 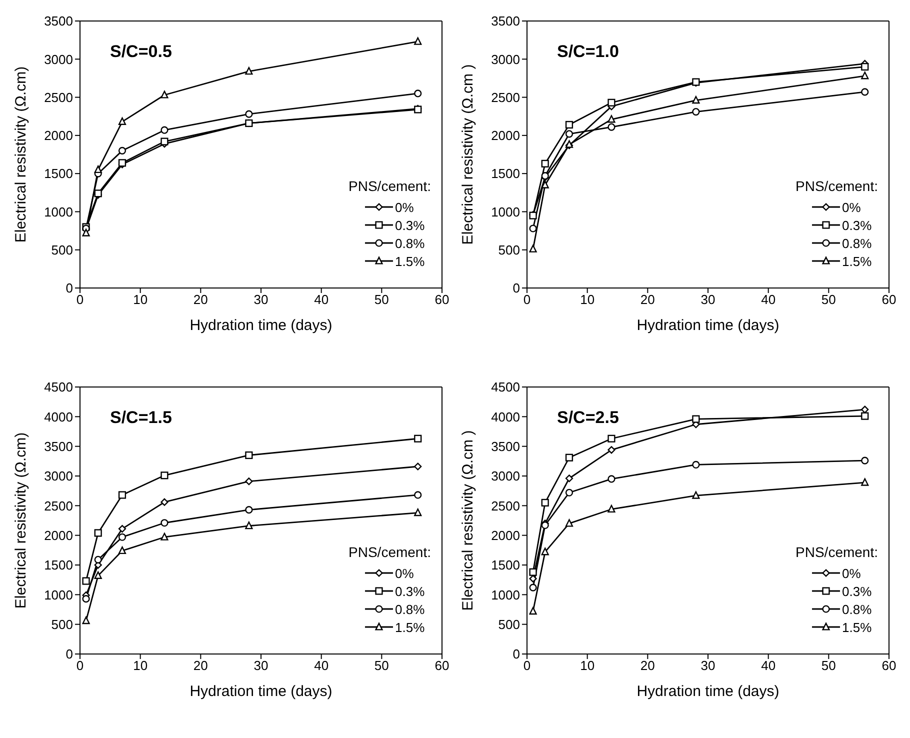 I want to click on text: S/C=0.5, so click(x=141, y=52).